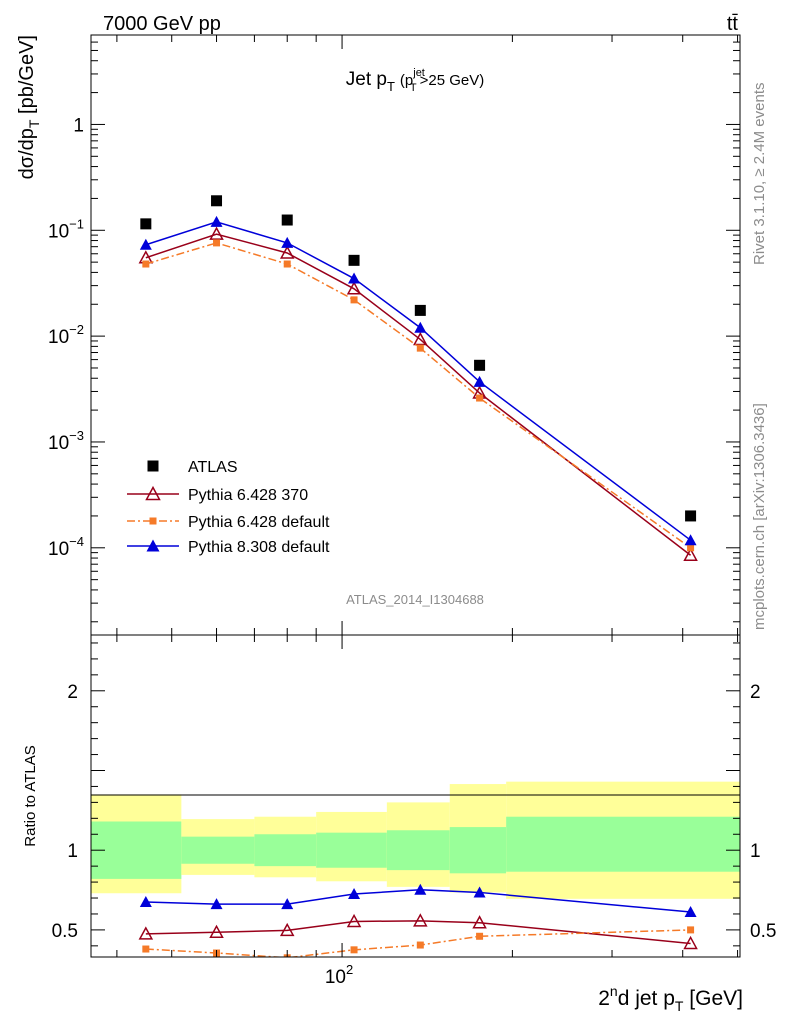  Describe the element at coordinates (66, 335) in the screenshot. I see `y-tick-label: 10⁻²` at that location.